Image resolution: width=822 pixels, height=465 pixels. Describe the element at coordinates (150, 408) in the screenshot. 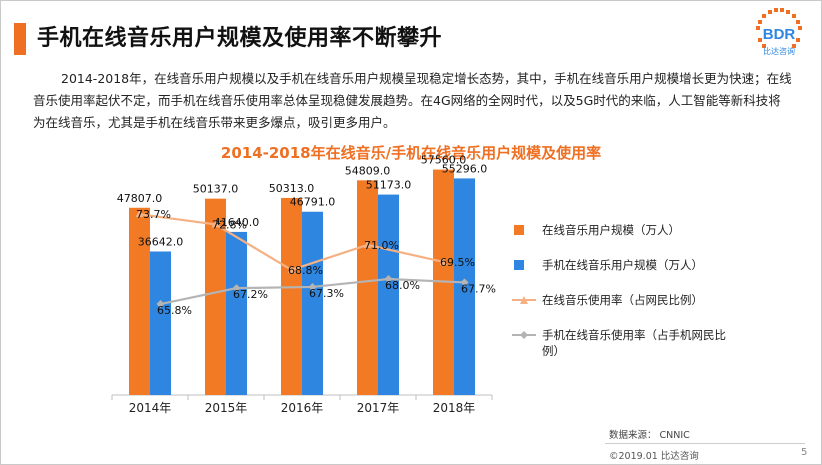

I see `x-tick-label: 2014年` at that location.